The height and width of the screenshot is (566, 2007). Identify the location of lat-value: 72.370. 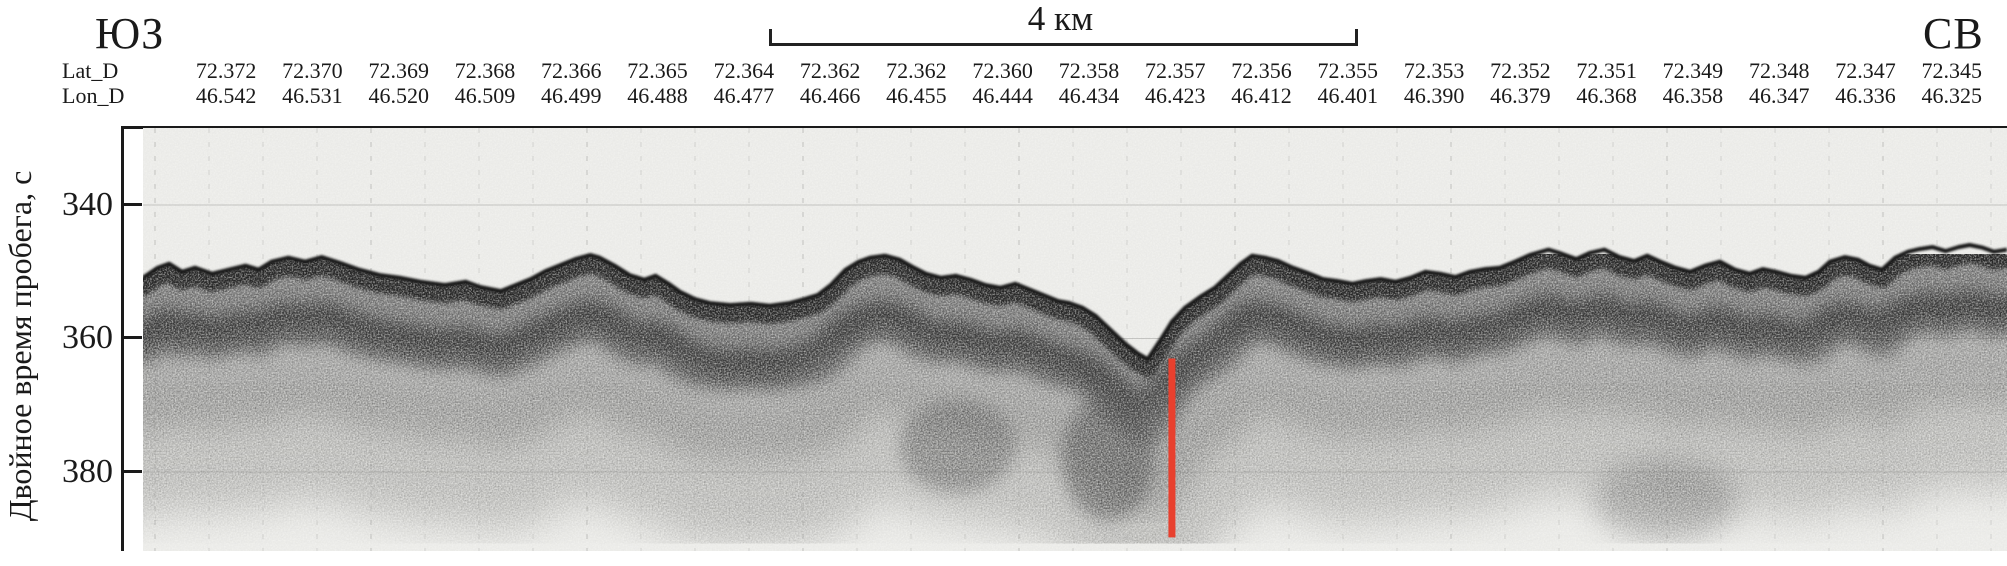
(312, 70).